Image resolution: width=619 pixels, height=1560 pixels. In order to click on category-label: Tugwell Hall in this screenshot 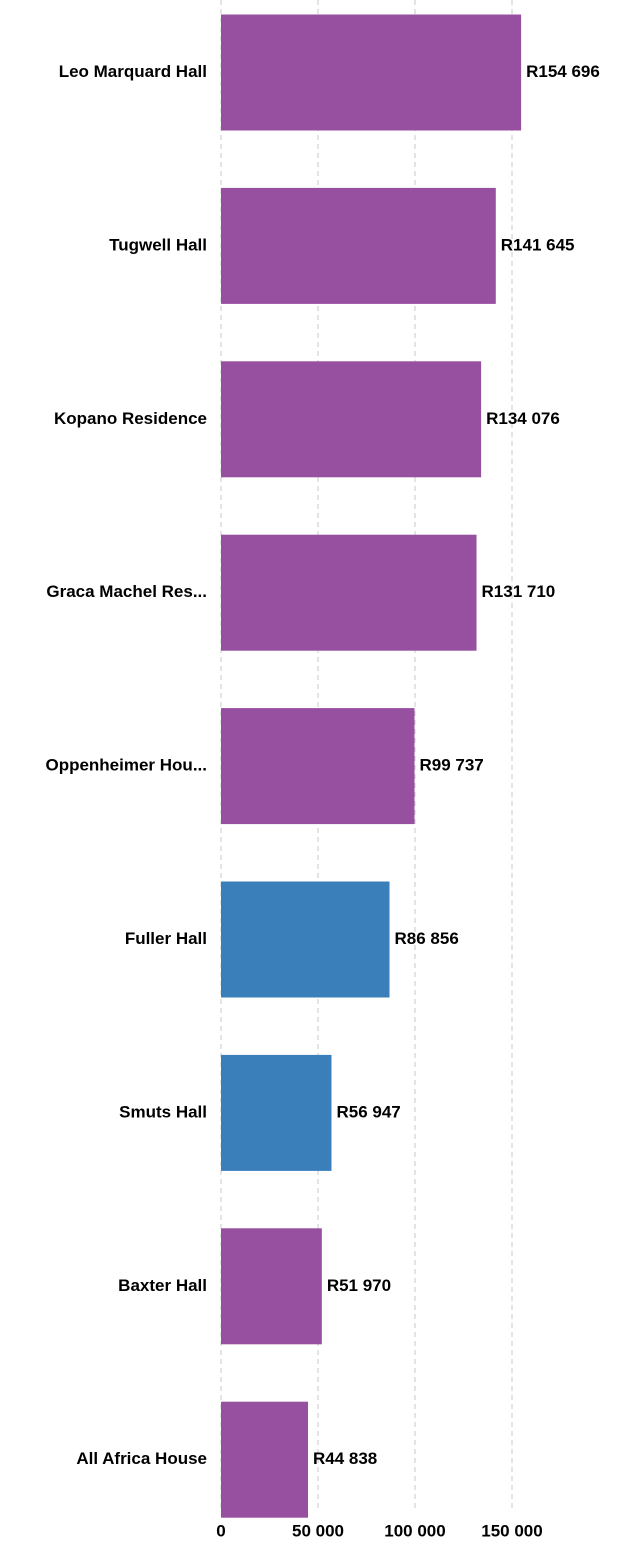, I will do `click(158, 244)`.